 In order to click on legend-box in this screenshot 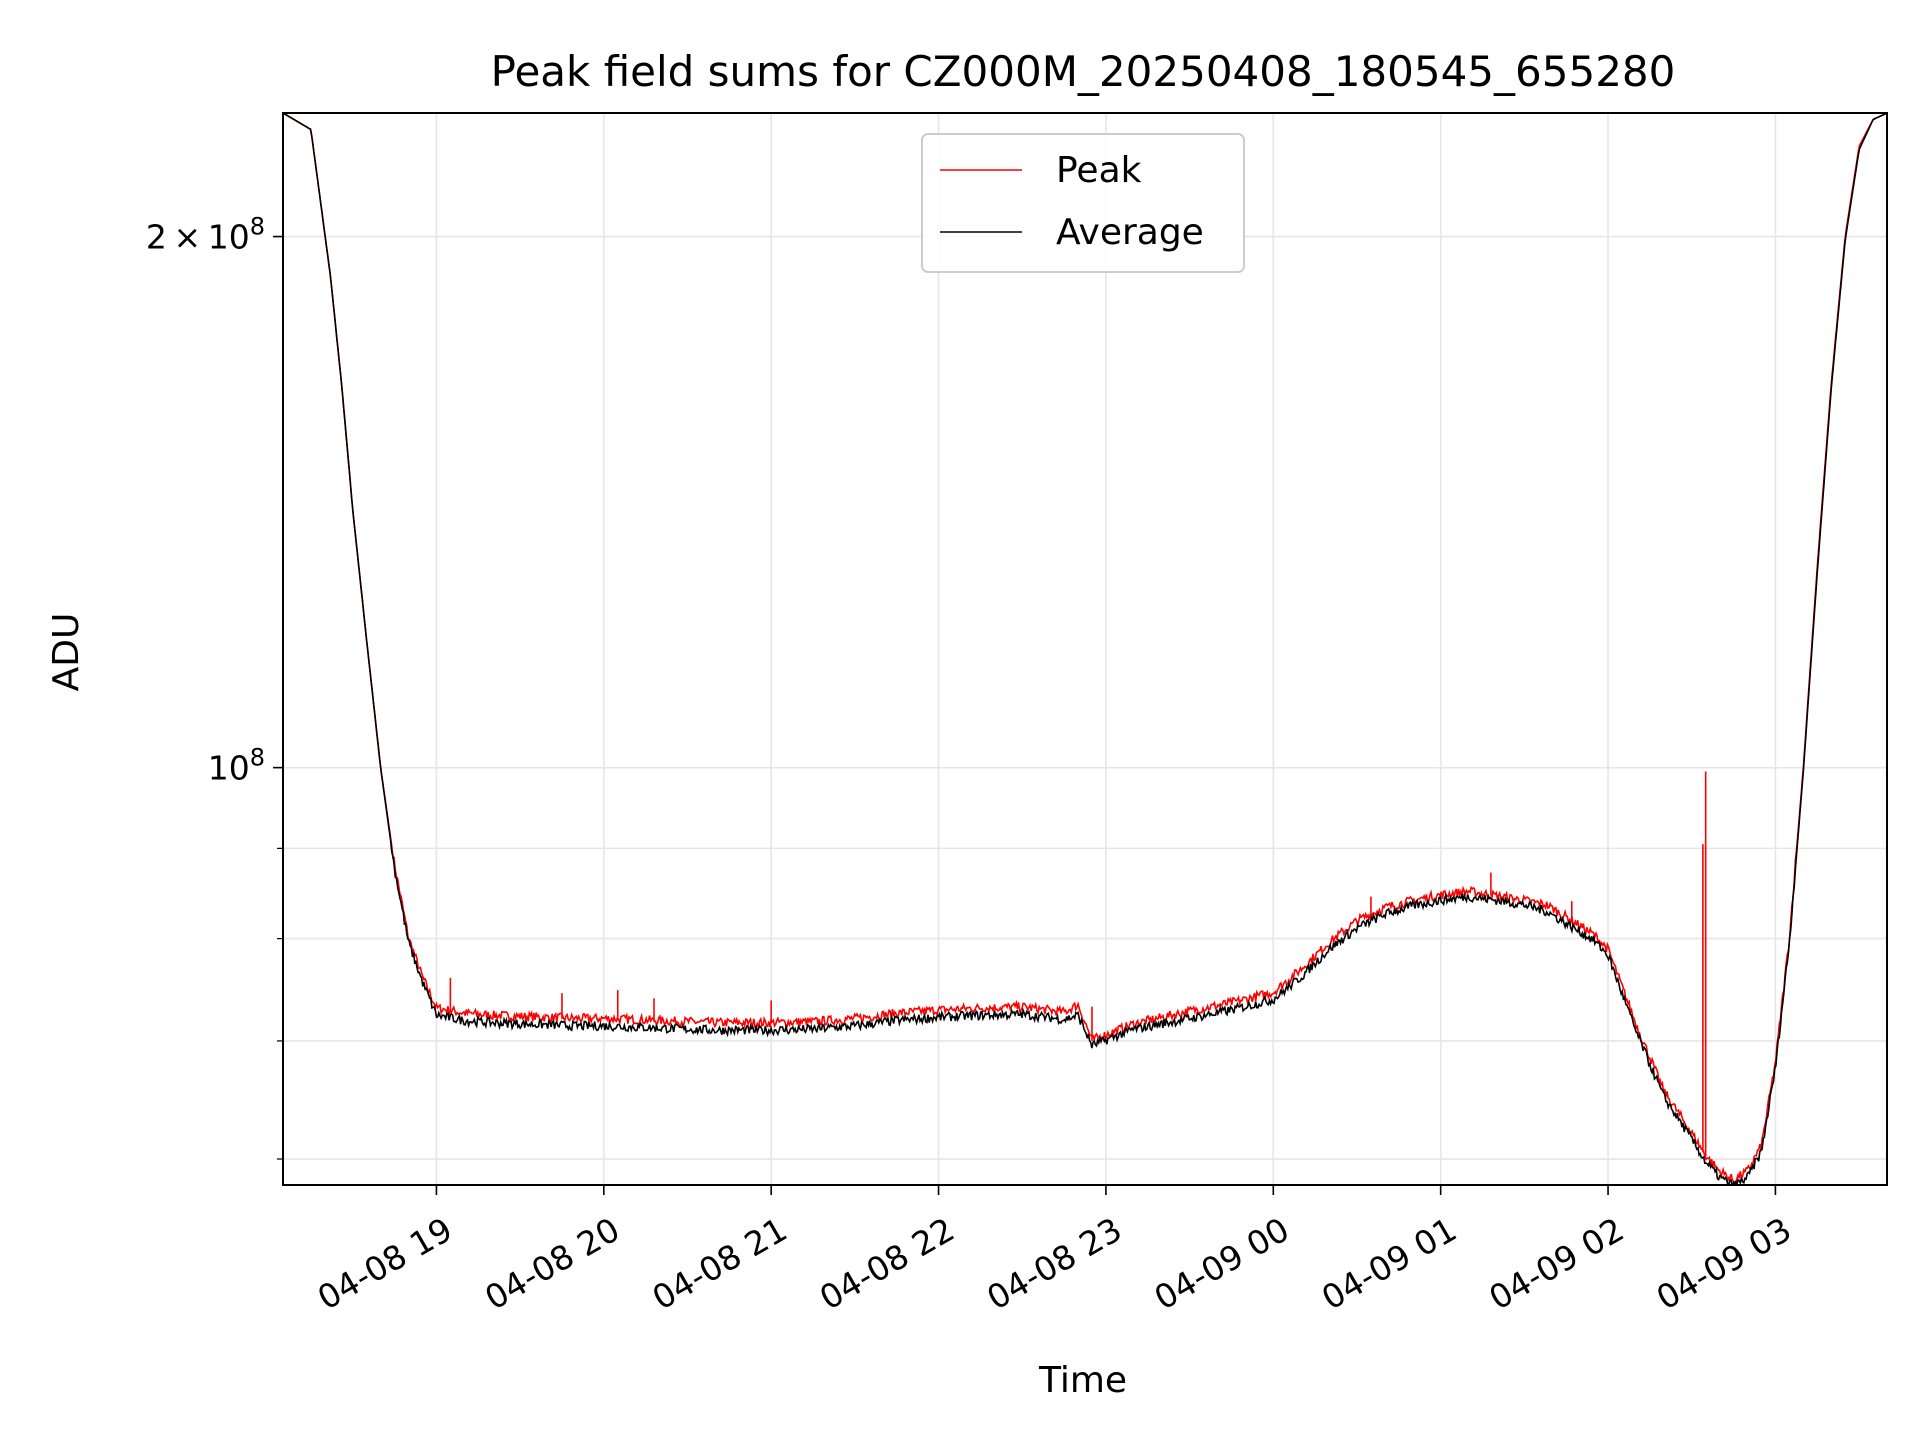, I will do `click(1083, 203)`.